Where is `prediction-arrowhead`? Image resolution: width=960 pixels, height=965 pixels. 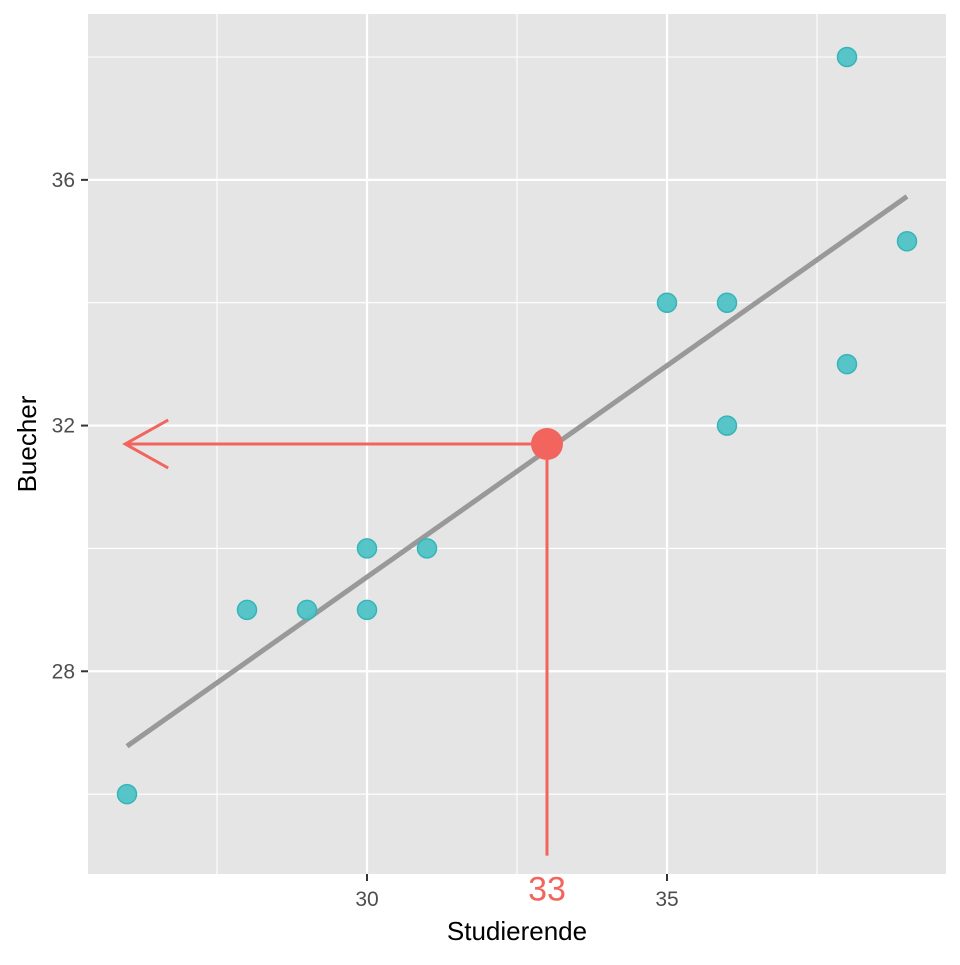
prediction-arrowhead is located at coordinates (145, 444).